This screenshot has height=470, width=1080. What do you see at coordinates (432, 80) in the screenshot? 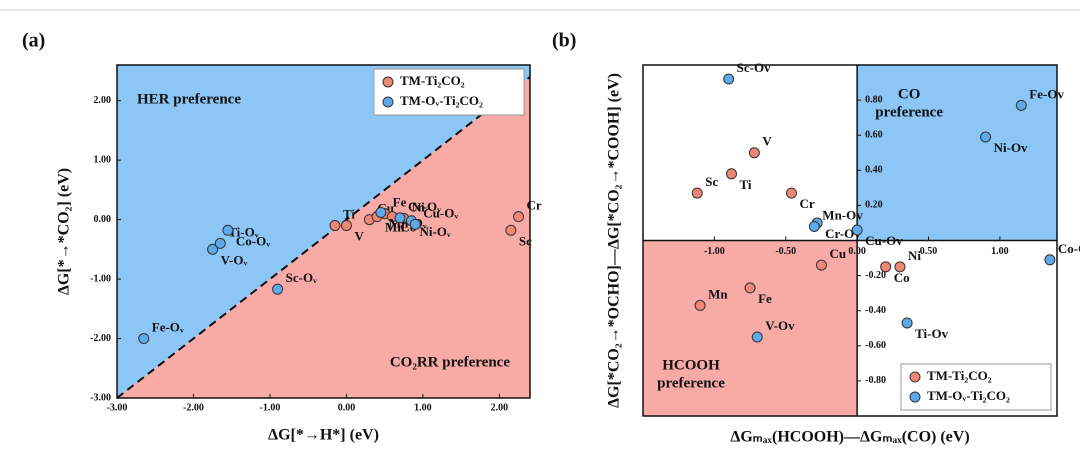
I see `legend-label: TM-Ti₂CO₂` at bounding box center [432, 80].